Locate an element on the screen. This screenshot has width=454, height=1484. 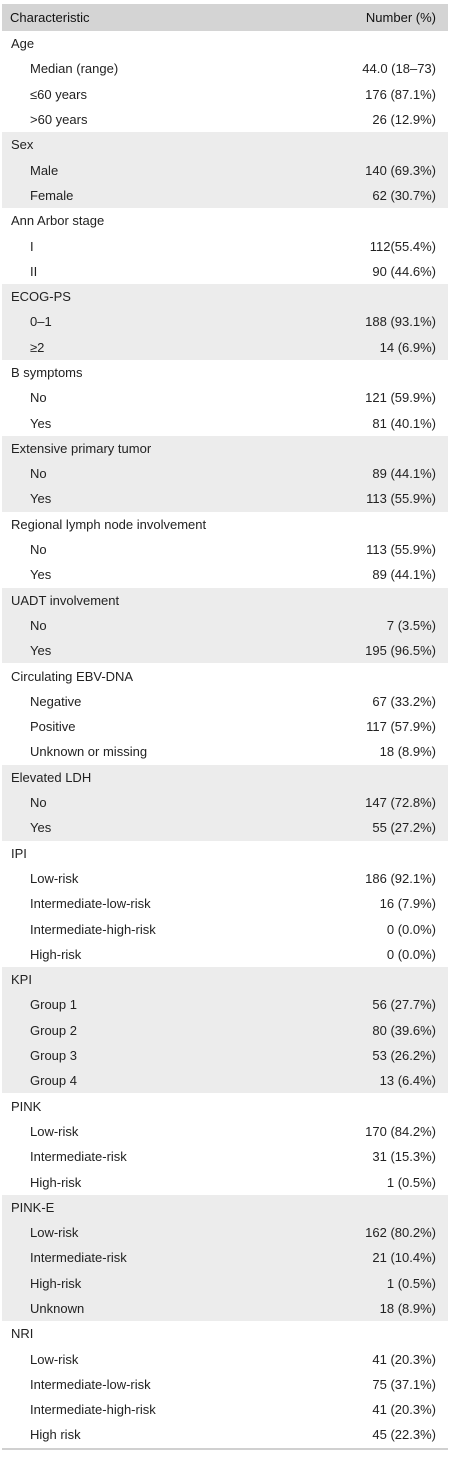
row-value: 147 (72.8%) is located at coordinates (400, 803).